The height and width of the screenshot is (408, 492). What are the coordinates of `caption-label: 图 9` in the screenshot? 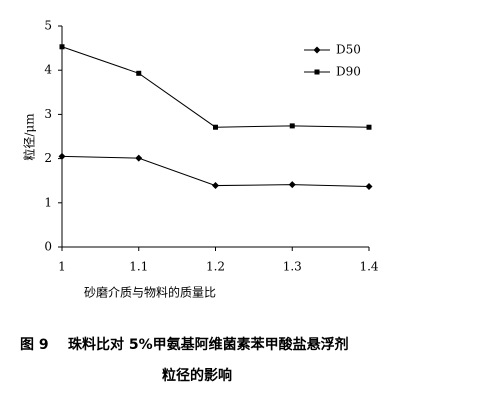 It's located at (34, 345).